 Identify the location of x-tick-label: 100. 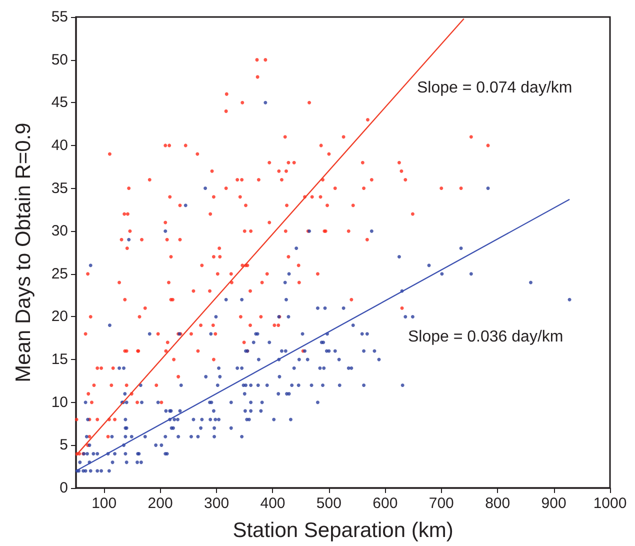
(104, 503).